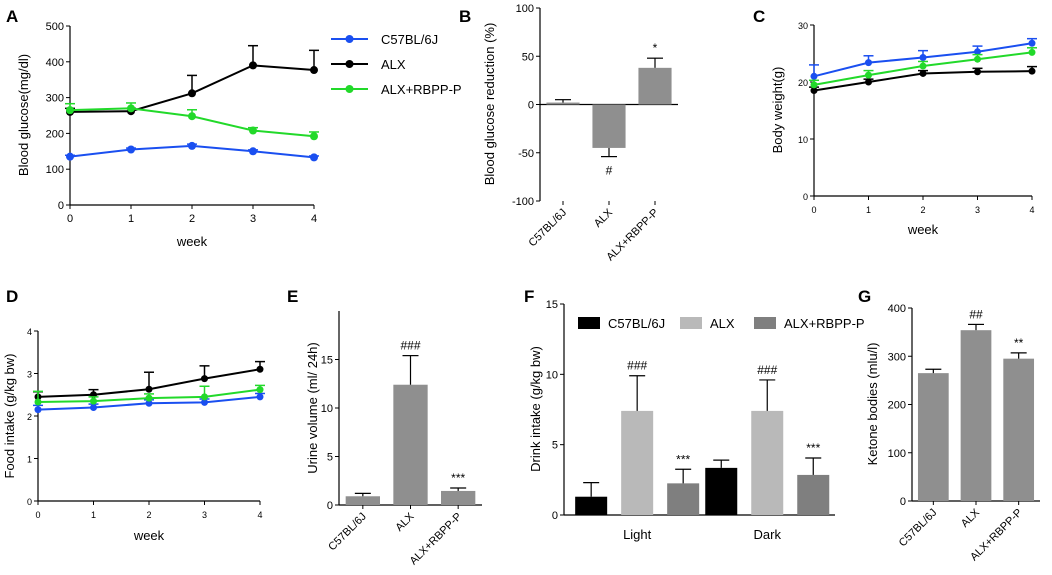 This screenshot has height=575, width=1052. I want to click on y-tick-label: 10, so click(552, 375).